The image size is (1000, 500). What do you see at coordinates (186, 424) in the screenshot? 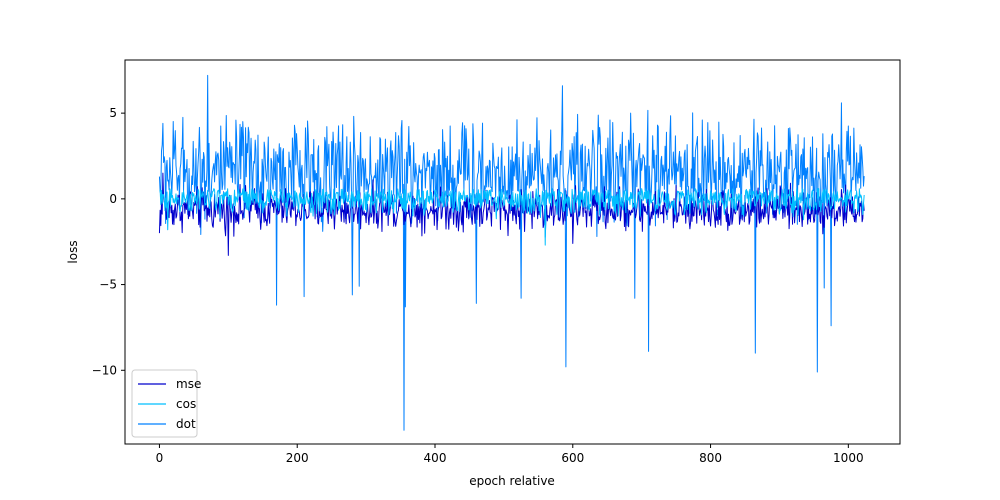
I see `legend-label-dot: dot` at bounding box center [186, 424].